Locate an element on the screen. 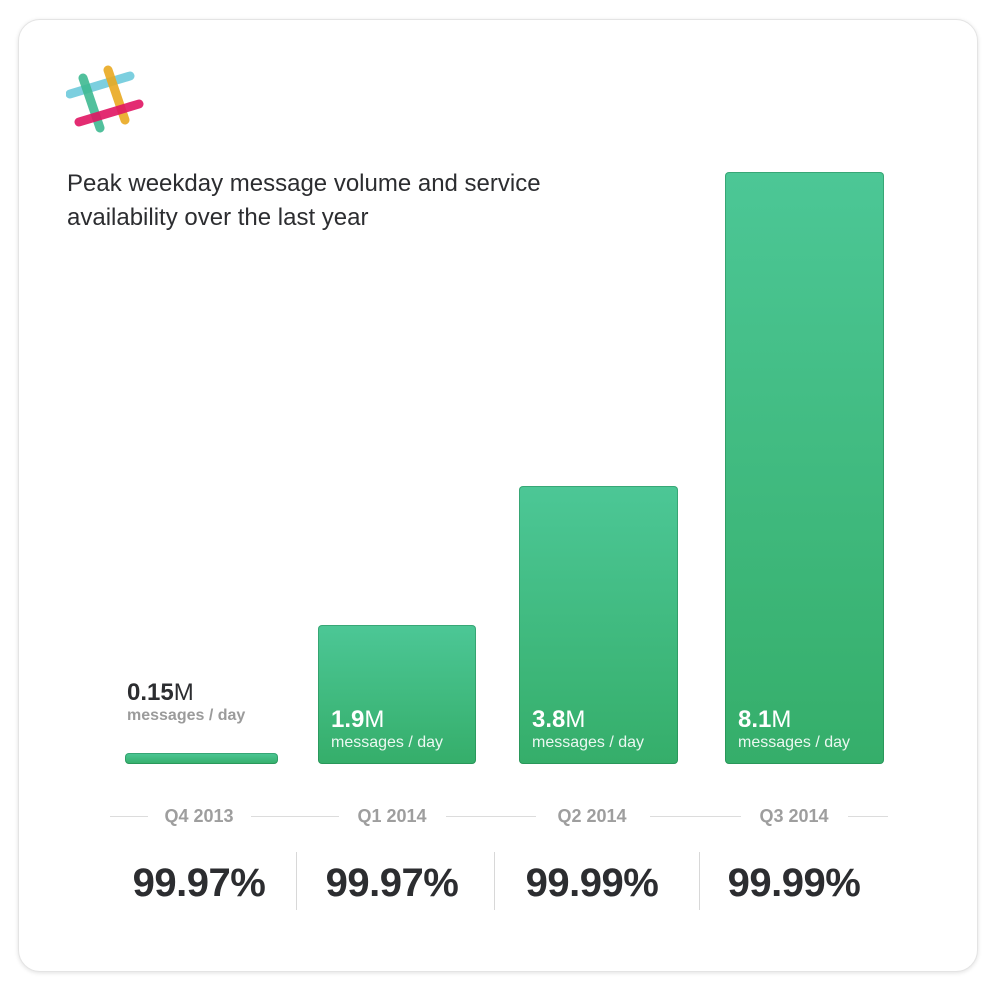 The image size is (1000, 994). quarter-label: Q2 2014 is located at coordinates (592, 816).